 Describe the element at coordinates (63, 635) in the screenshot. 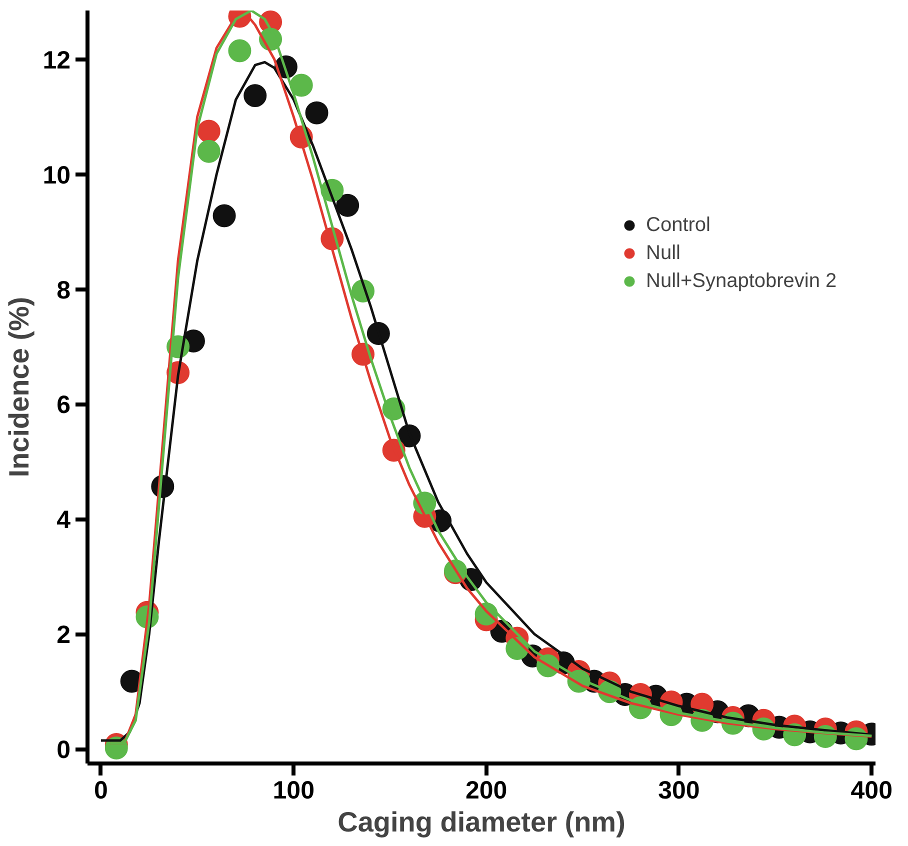

I see `y-tick-label: 2` at that location.